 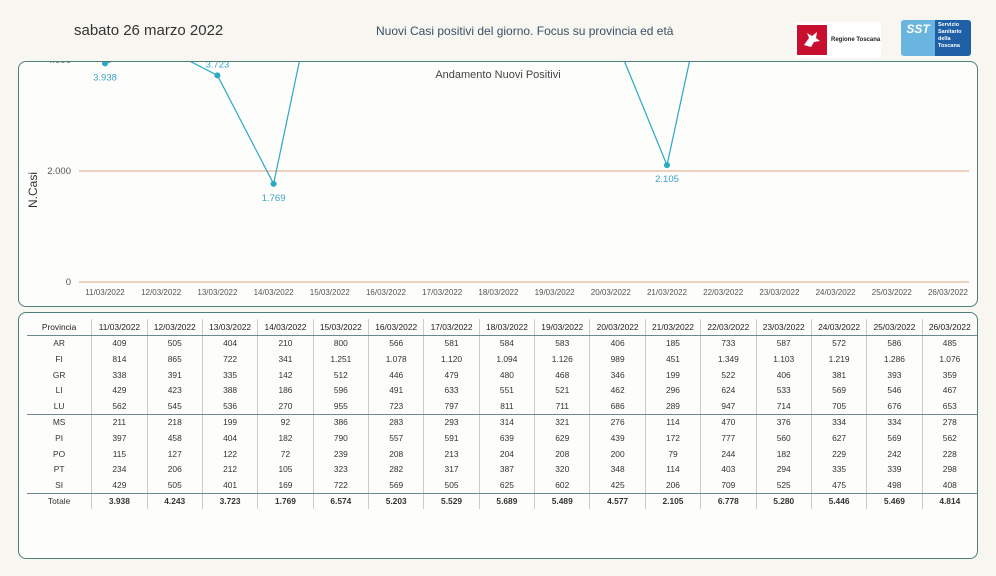 I want to click on value-cell: 92, so click(x=285, y=422).